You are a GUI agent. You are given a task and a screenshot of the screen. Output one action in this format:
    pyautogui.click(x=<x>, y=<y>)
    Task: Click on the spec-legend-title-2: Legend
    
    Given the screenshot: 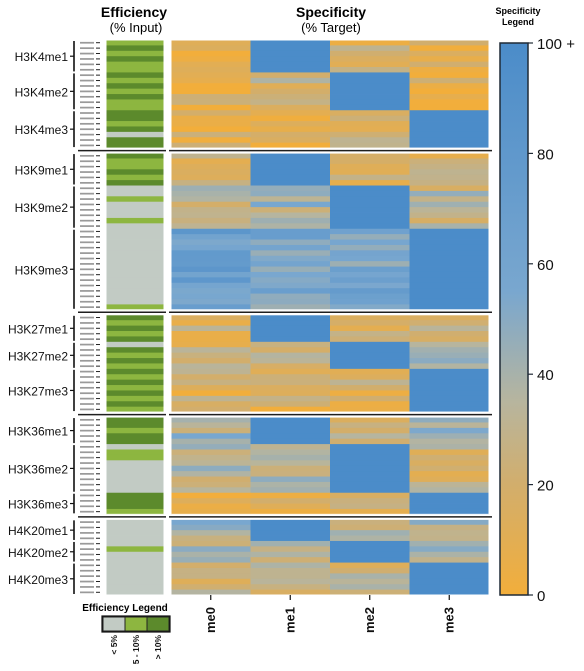 What is the action you would take?
    pyautogui.click(x=518, y=22)
    